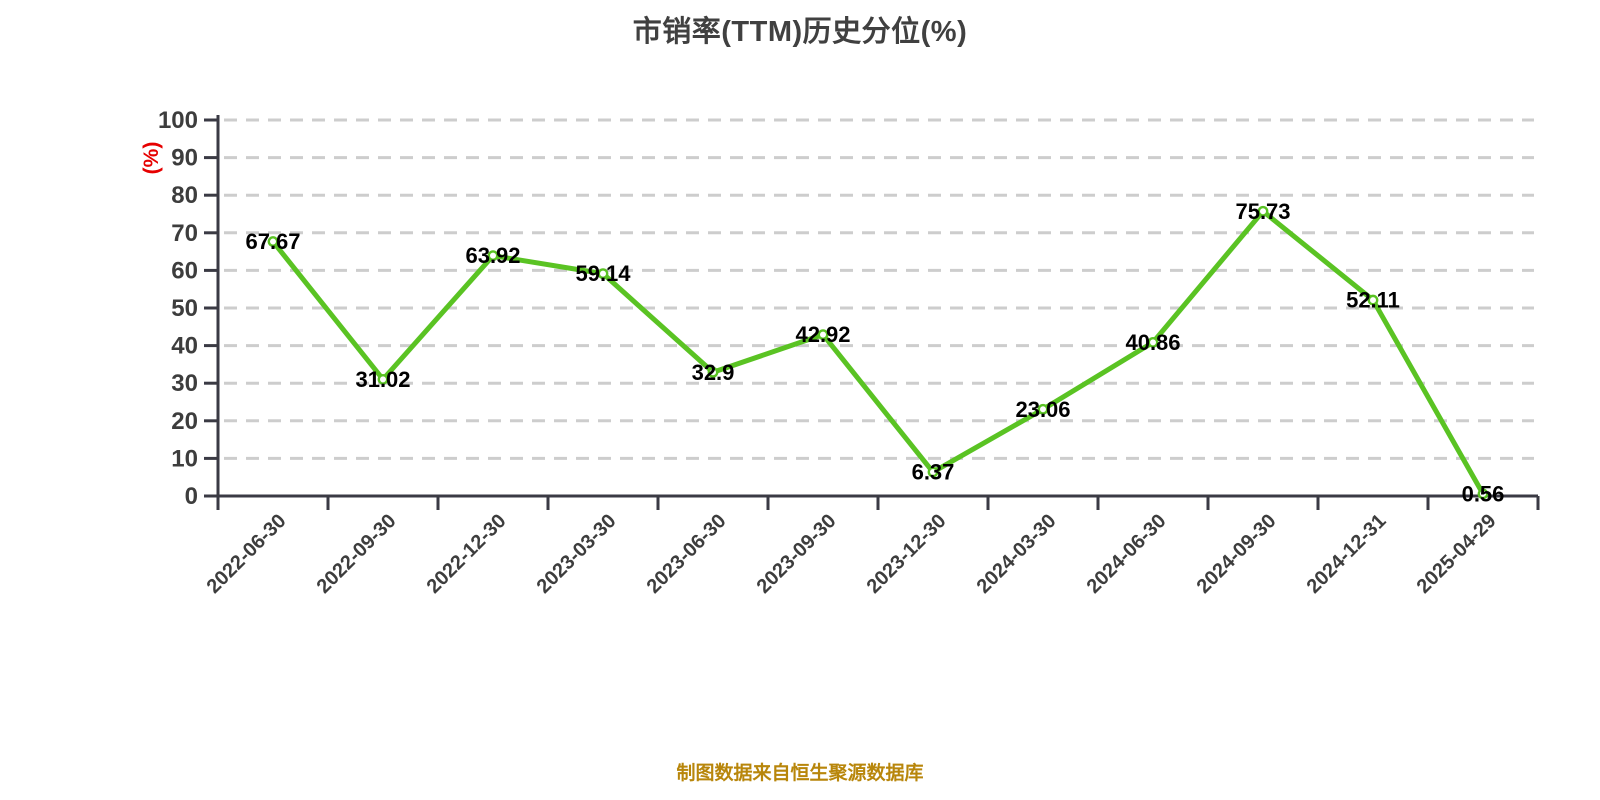 The height and width of the screenshot is (800, 1600). I want to click on data-point-label: 40.86, so click(1152, 342).